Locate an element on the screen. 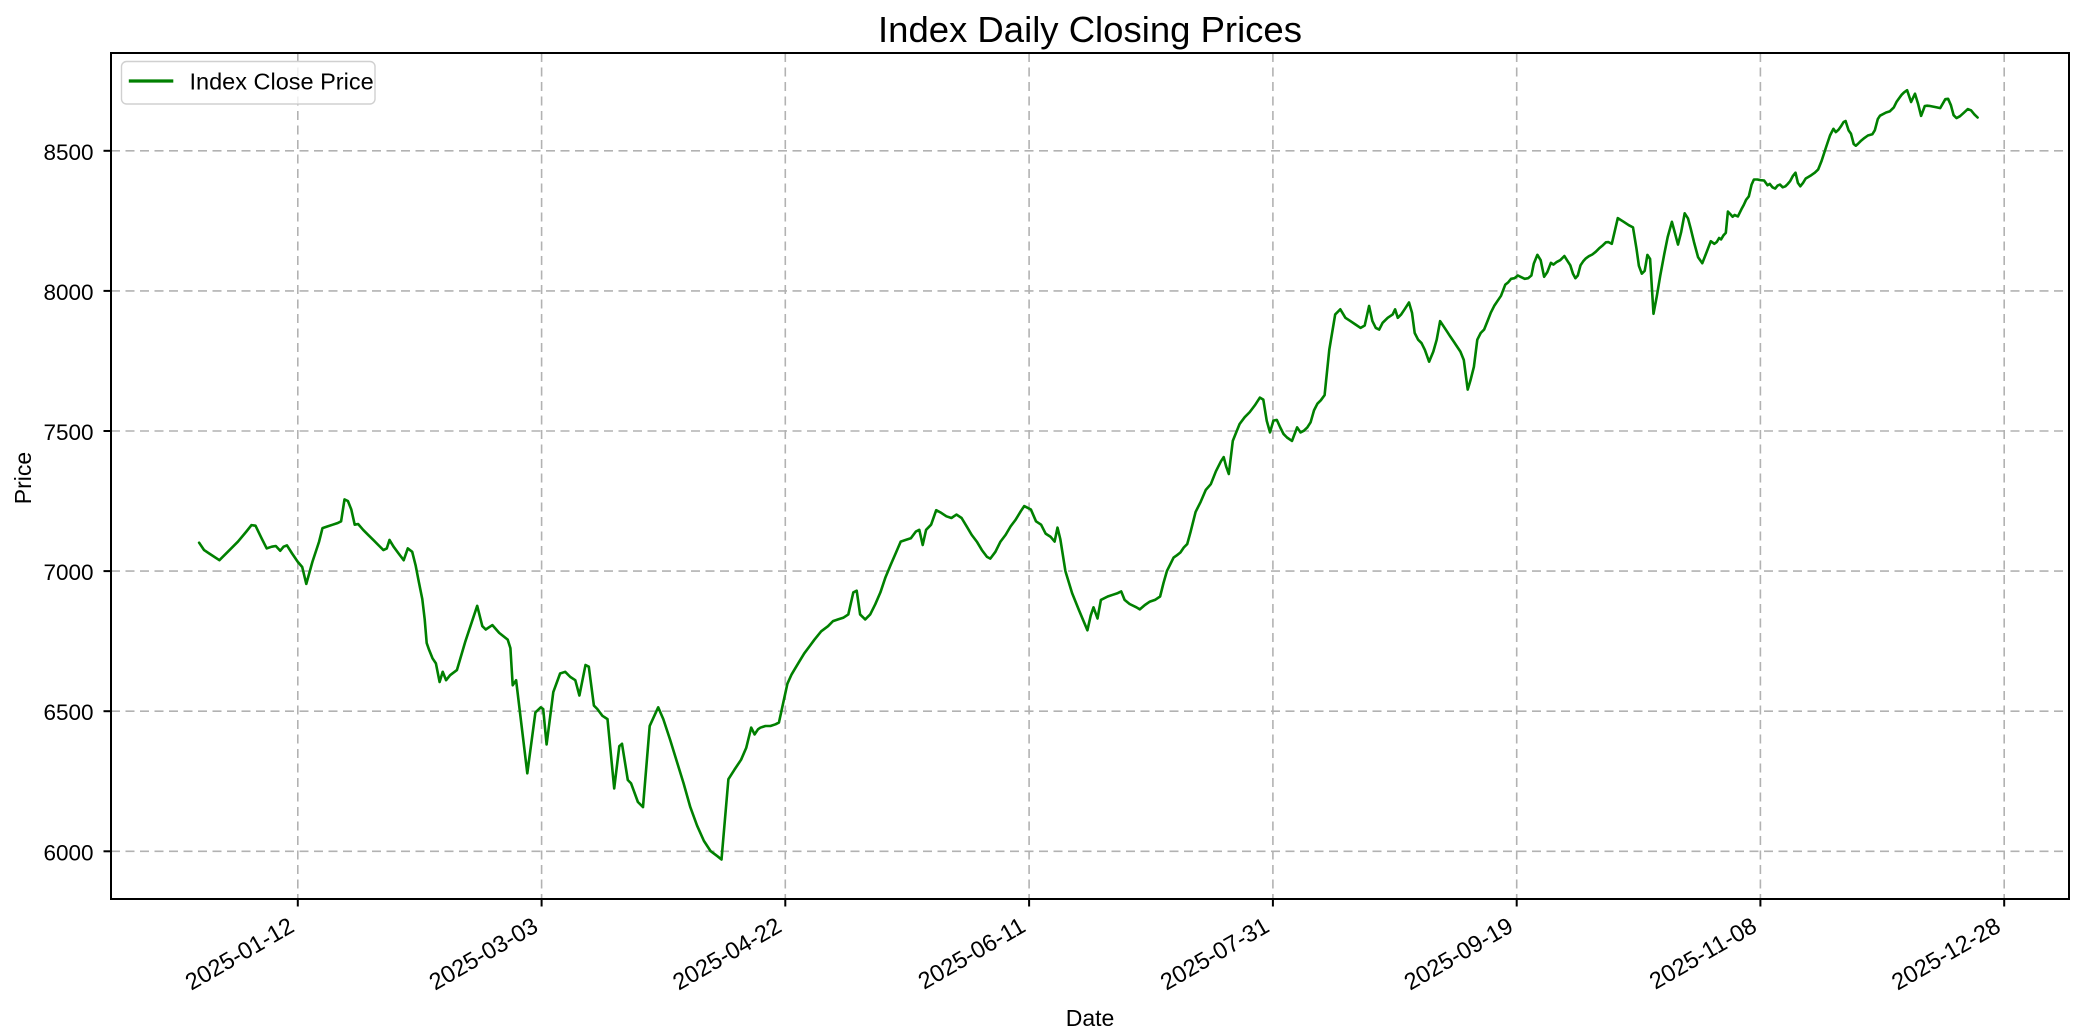 The height and width of the screenshot is (1035, 2084). svg-text: 8000 is located at coordinates (68, 292).